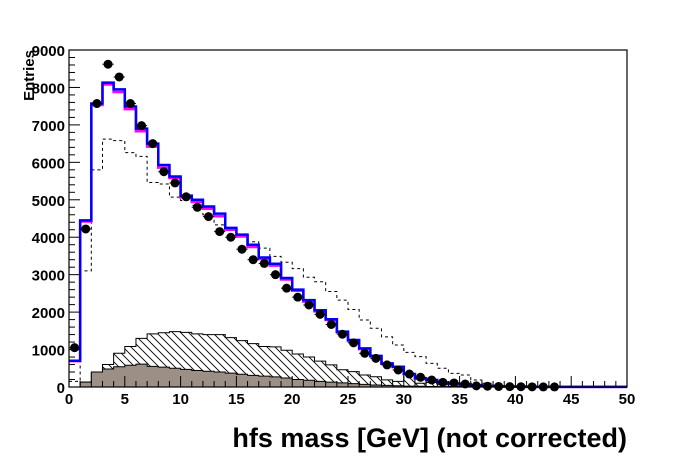  Describe the element at coordinates (403, 399) in the screenshot. I see `x-tick-label: 30` at that location.